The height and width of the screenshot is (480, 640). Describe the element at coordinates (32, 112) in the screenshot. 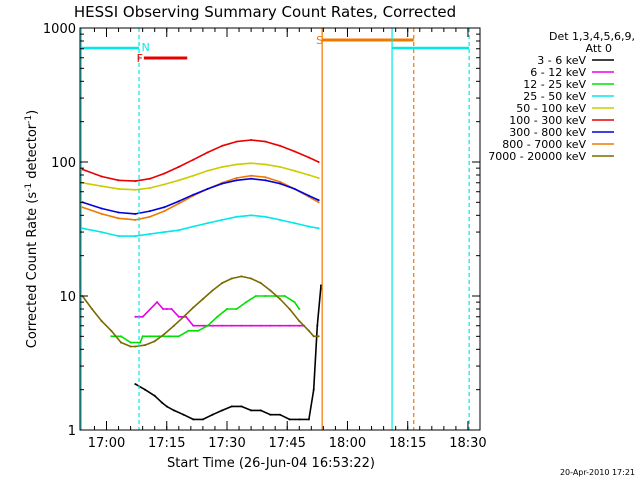

I see `y-axis-label-end: )` at that location.